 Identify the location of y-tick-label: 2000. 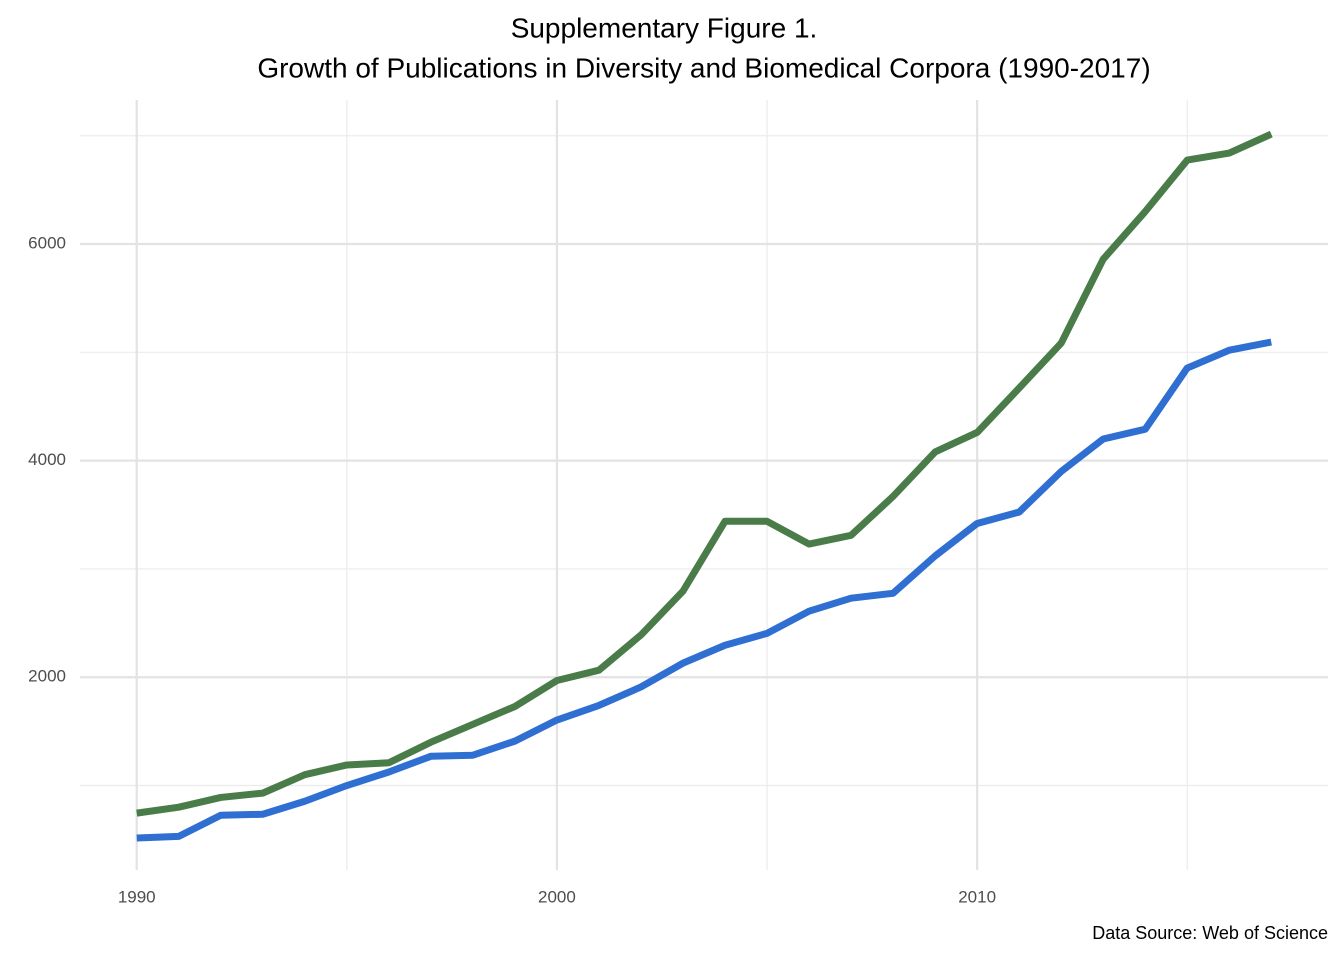
(47, 676).